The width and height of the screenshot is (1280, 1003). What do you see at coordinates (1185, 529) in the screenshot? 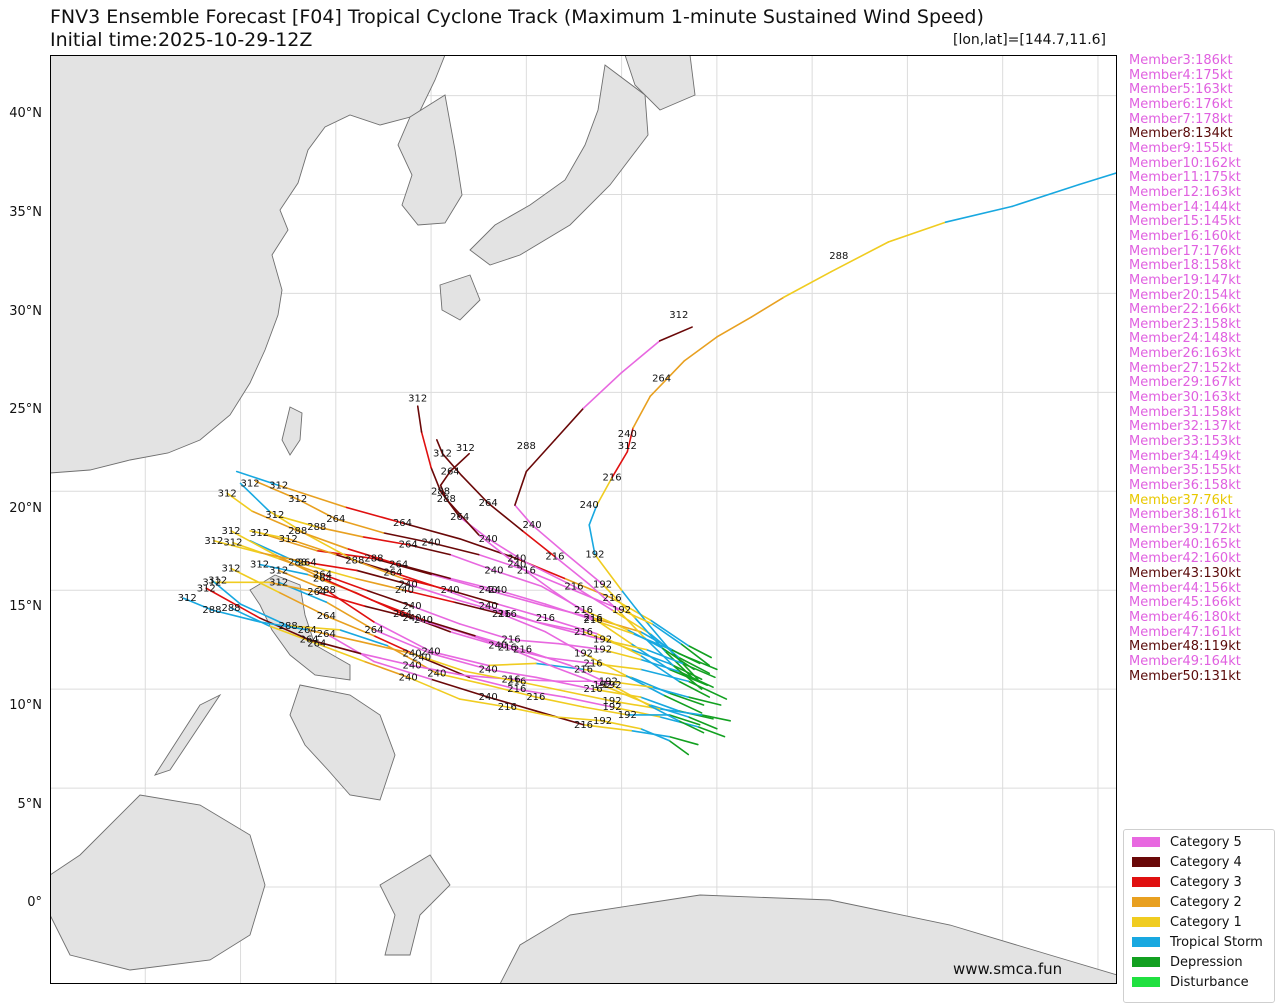
I see `member-entry: Member39:172kt` at bounding box center [1185, 529].